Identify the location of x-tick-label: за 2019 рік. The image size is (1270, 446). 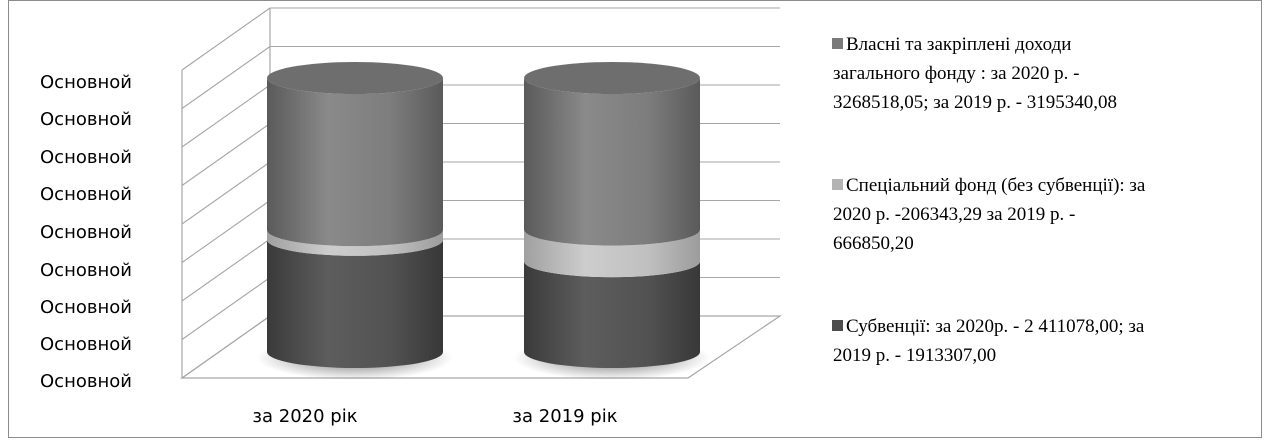
(564, 416).